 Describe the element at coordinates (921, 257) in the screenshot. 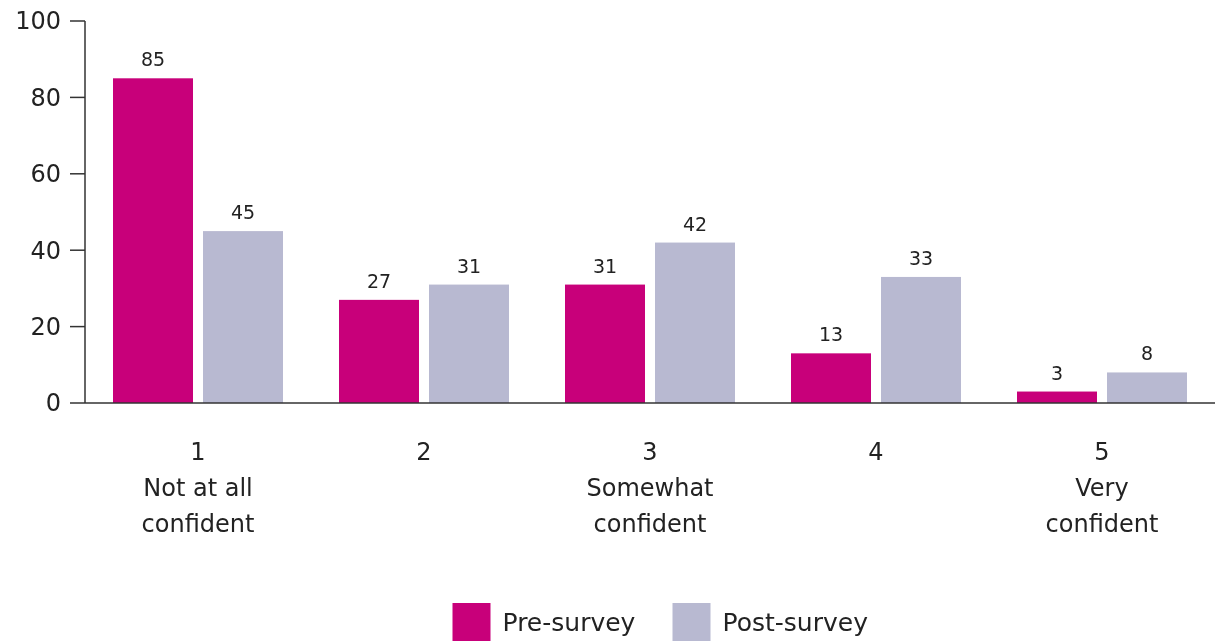

I see `data-label: 33` at that location.